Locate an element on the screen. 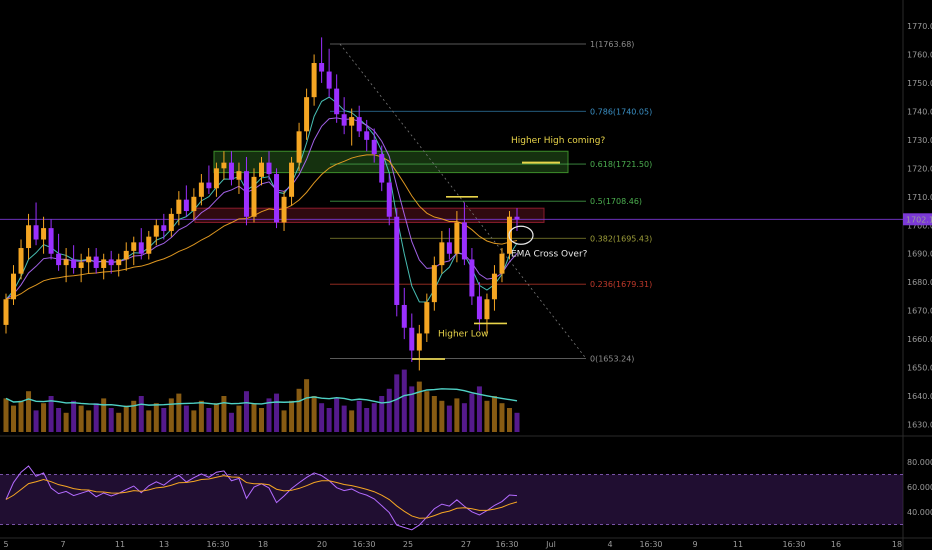 This screenshot has width=932, height=550. x-tick-label: Jul is located at coordinates (550, 544).